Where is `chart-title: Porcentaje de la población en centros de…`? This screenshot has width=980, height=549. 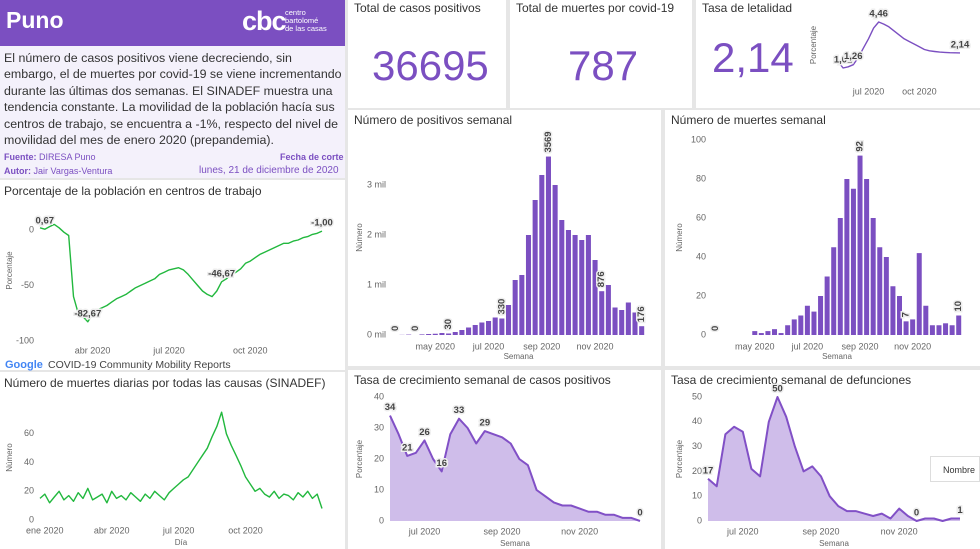 chart-title: Porcentaje de la población en centros de… is located at coordinates (133, 191).